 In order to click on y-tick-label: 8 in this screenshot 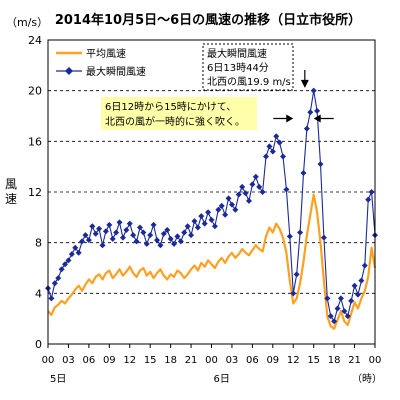, I will do `click(38, 243)`.